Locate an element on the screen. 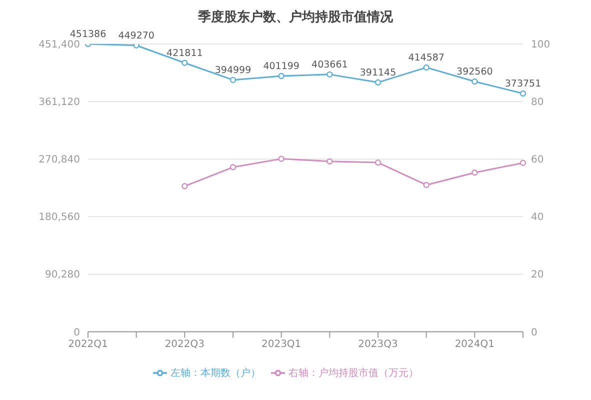 The height and width of the screenshot is (400, 591). y2-tick-label: 80 is located at coordinates (537, 102).